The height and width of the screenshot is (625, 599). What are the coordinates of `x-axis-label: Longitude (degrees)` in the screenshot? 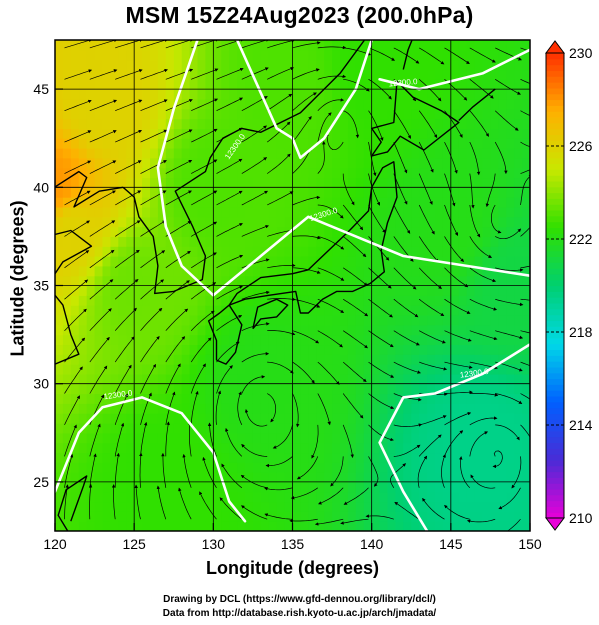 It's located at (292, 568).